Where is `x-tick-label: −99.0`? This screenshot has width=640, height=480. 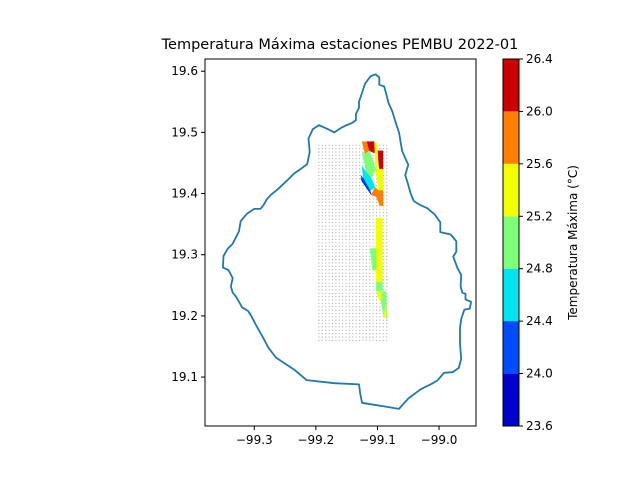
x-tick-label: −99.0 is located at coordinates (439, 440).